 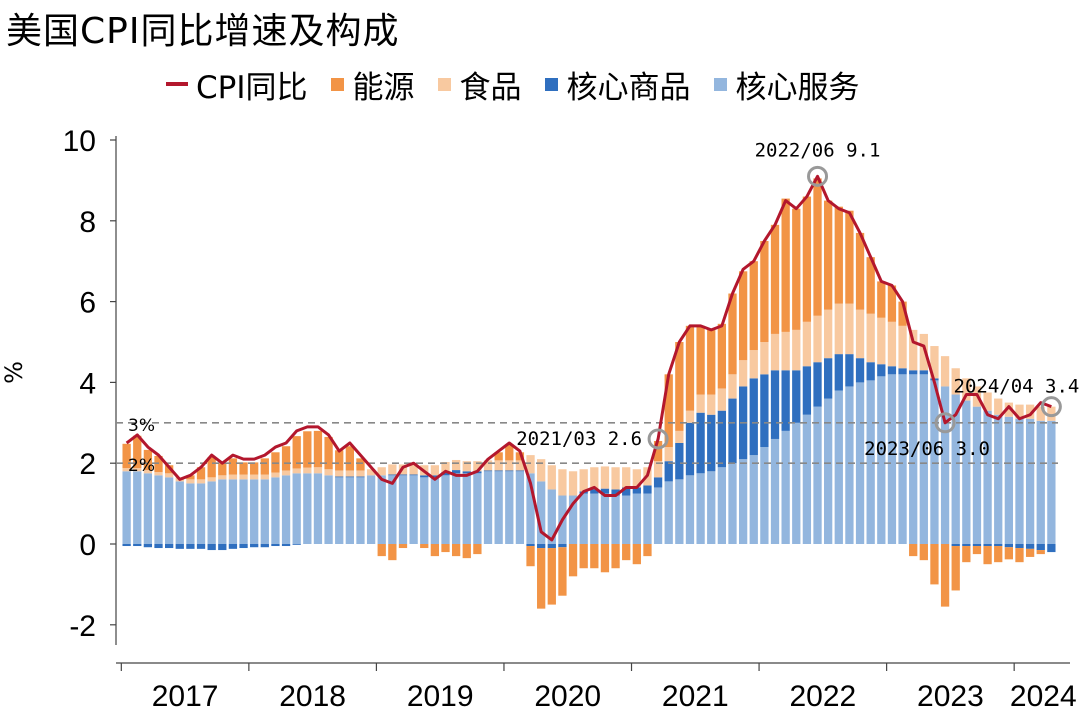 What do you see at coordinates (312, 696) in the screenshot?
I see `x-tick-label: 2018` at bounding box center [312, 696].